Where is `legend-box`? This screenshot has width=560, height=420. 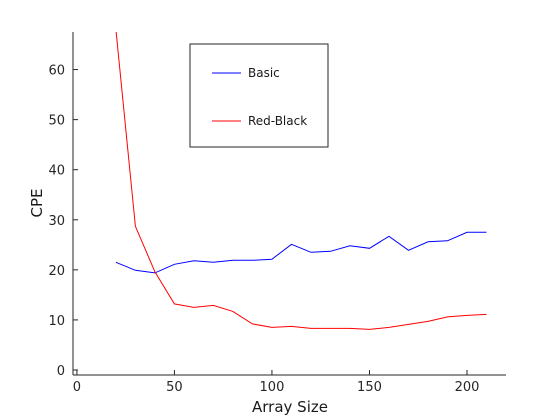 legend-box is located at coordinates (259, 95).